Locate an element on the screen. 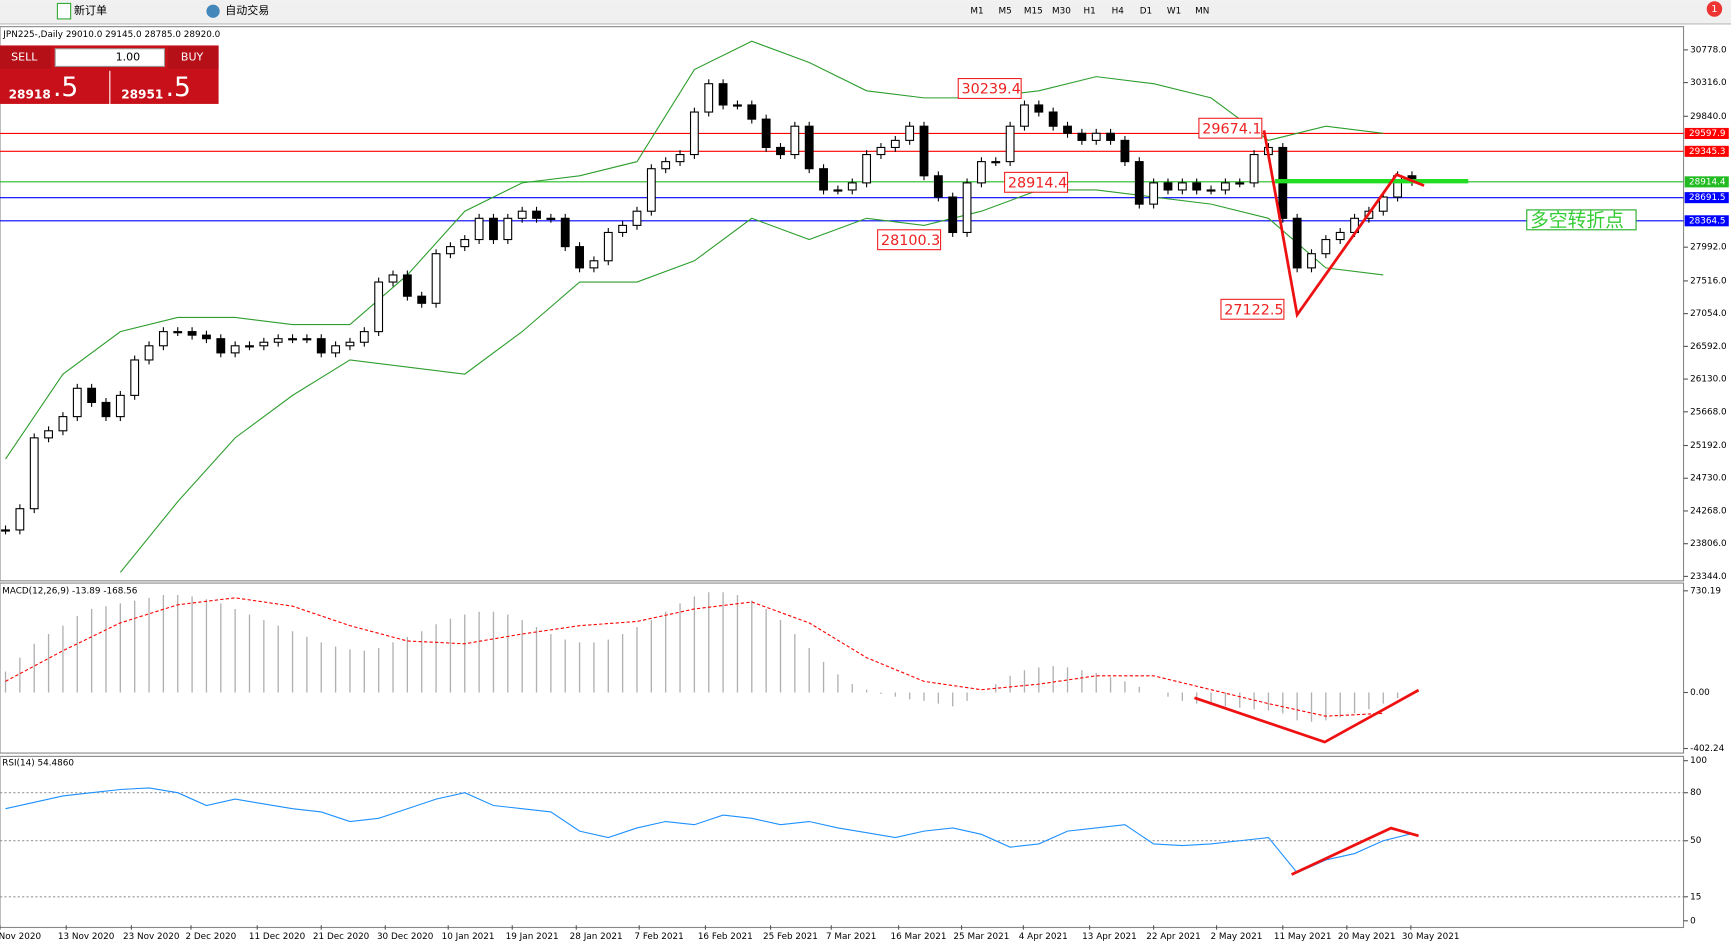 The image size is (1731, 946). x-tick-label: Nov 2020 is located at coordinates (20, 937).